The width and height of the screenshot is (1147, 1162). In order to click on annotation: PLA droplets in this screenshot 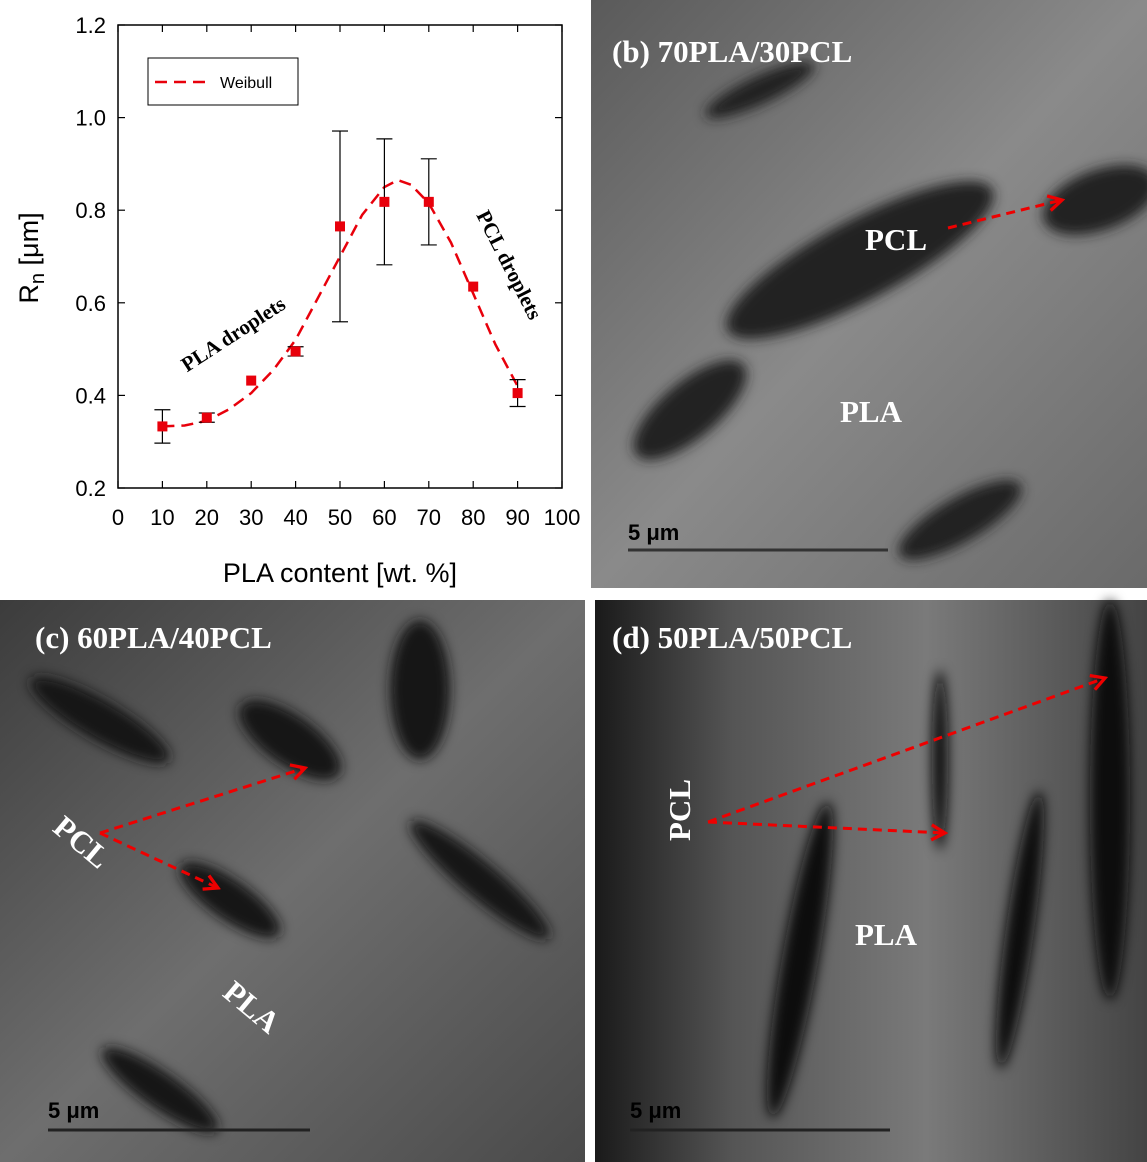, I will do `click(233, 334)`.